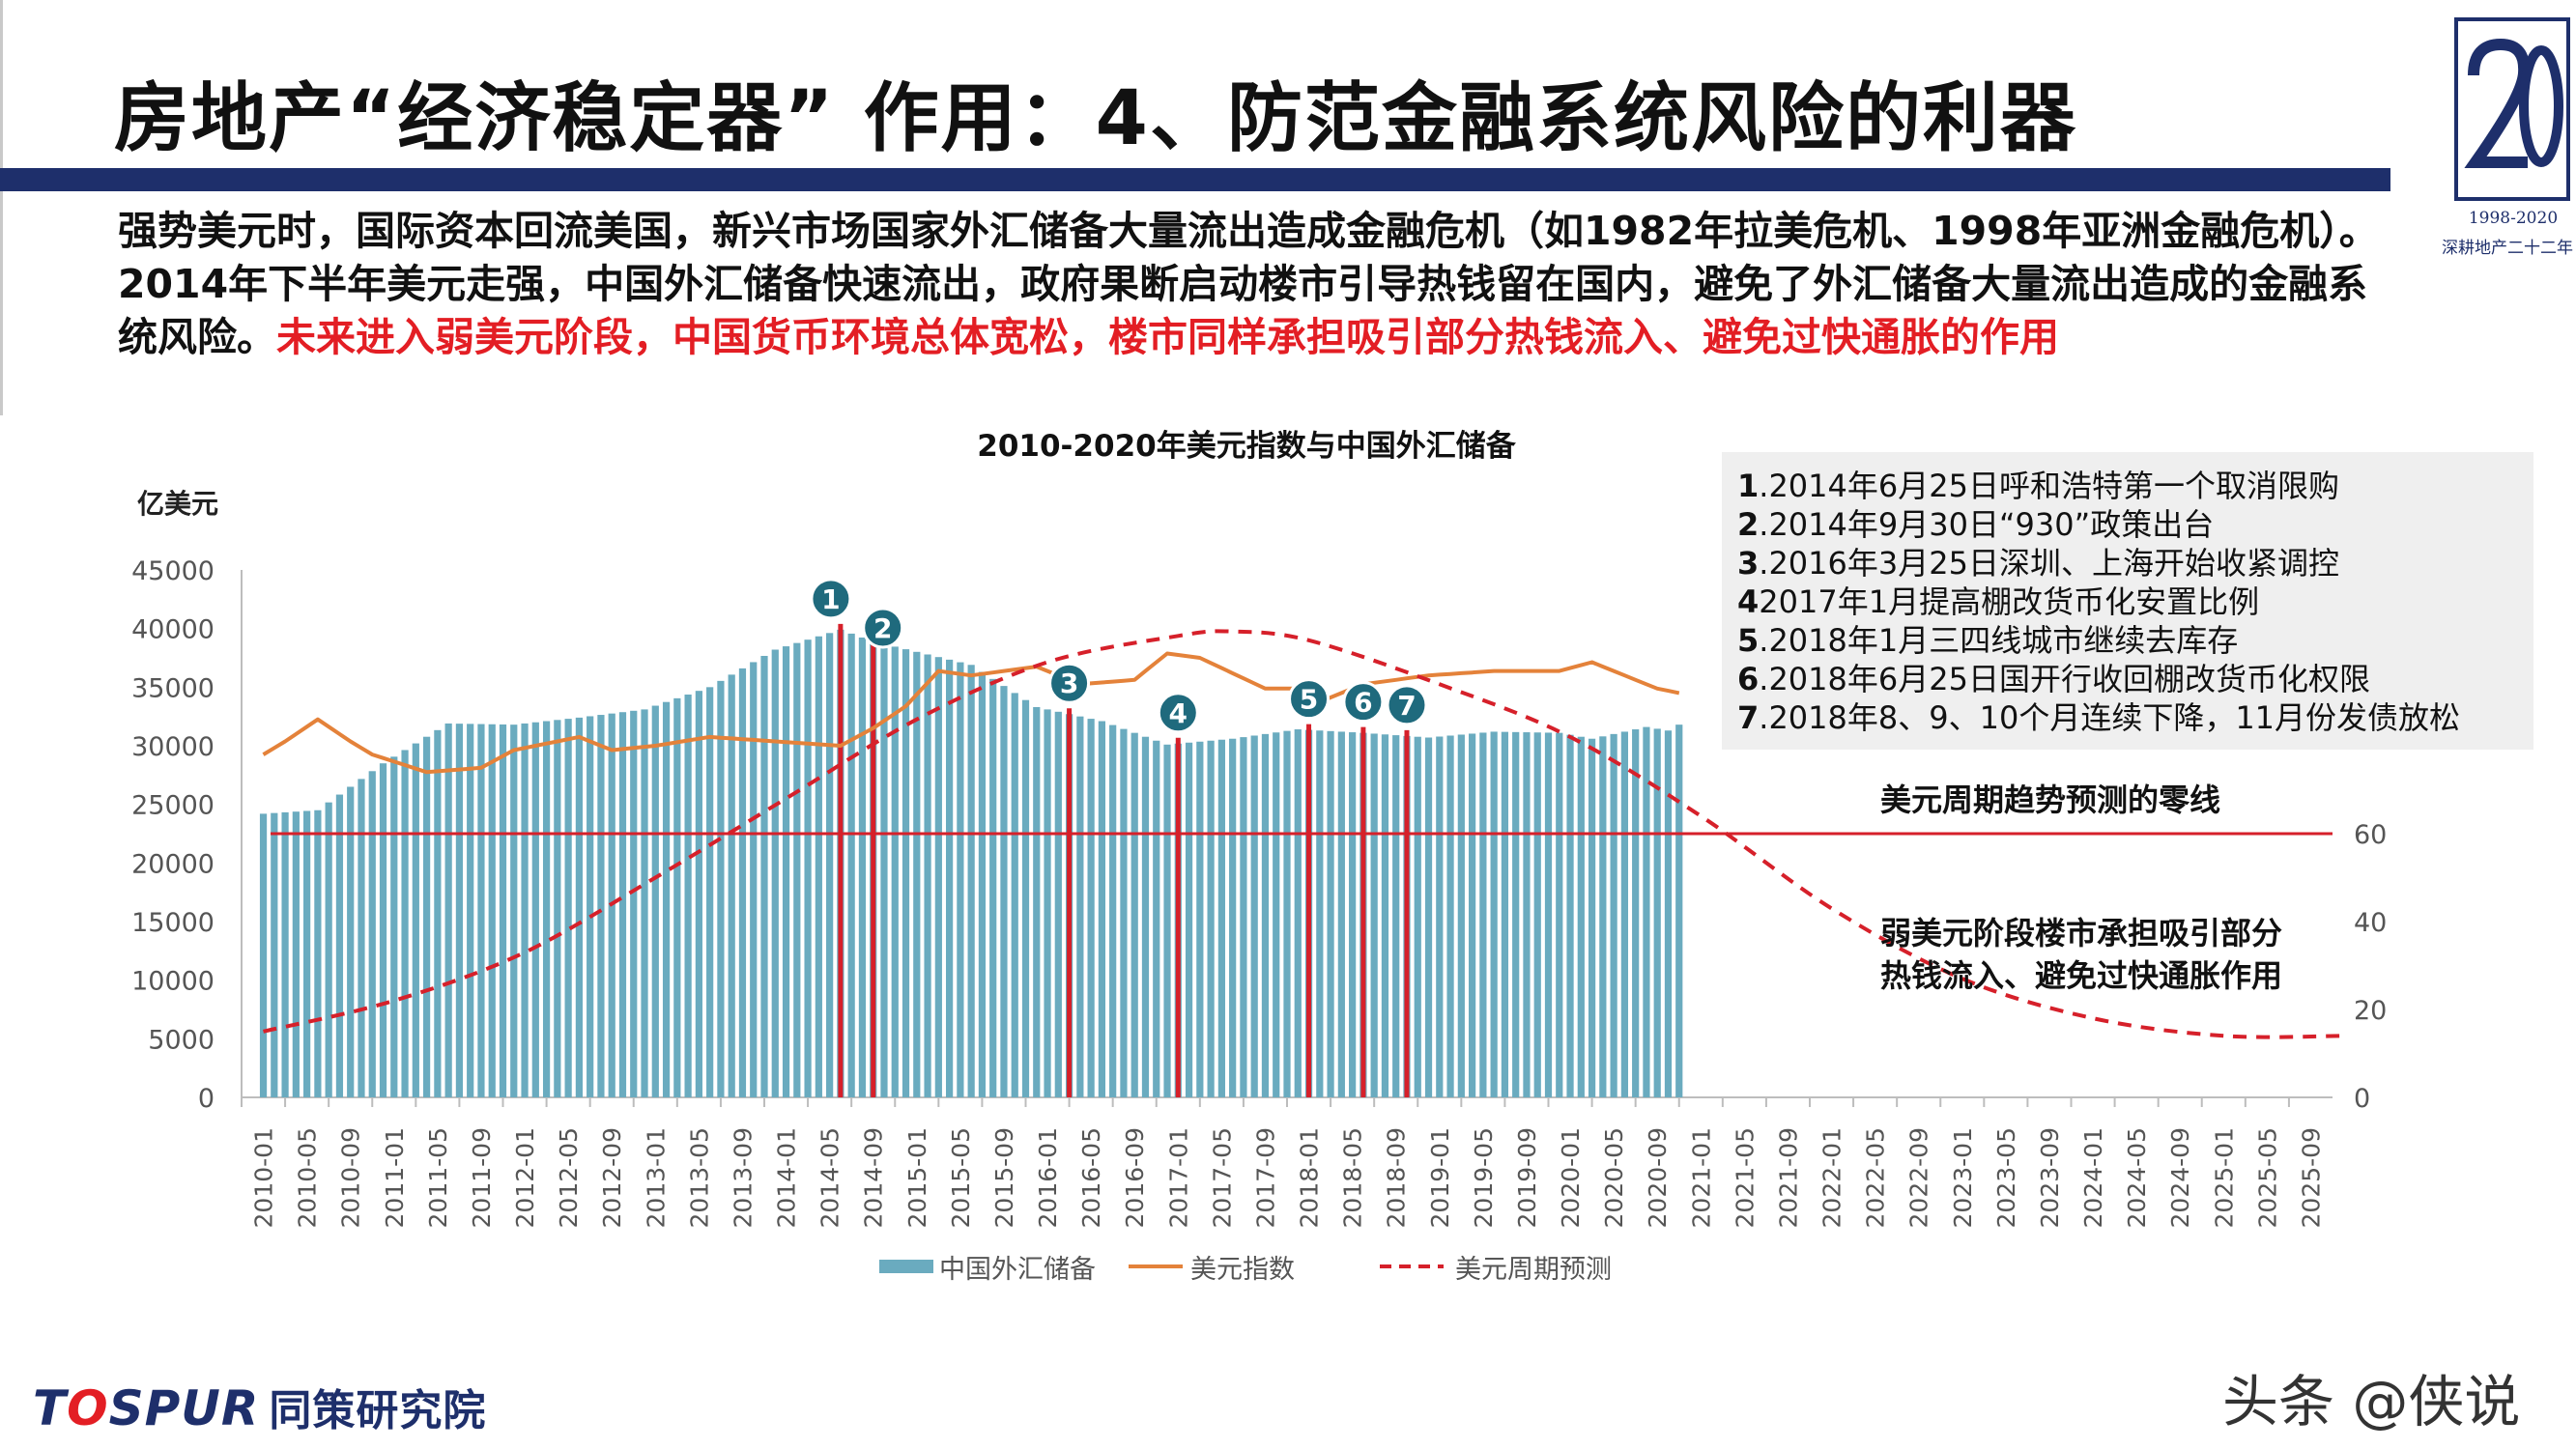  What do you see at coordinates (2053, 677) in the screenshot?
I see `policy-note-6: 6.2018年6月25日国开行收回棚改货币化权限` at bounding box center [2053, 677].